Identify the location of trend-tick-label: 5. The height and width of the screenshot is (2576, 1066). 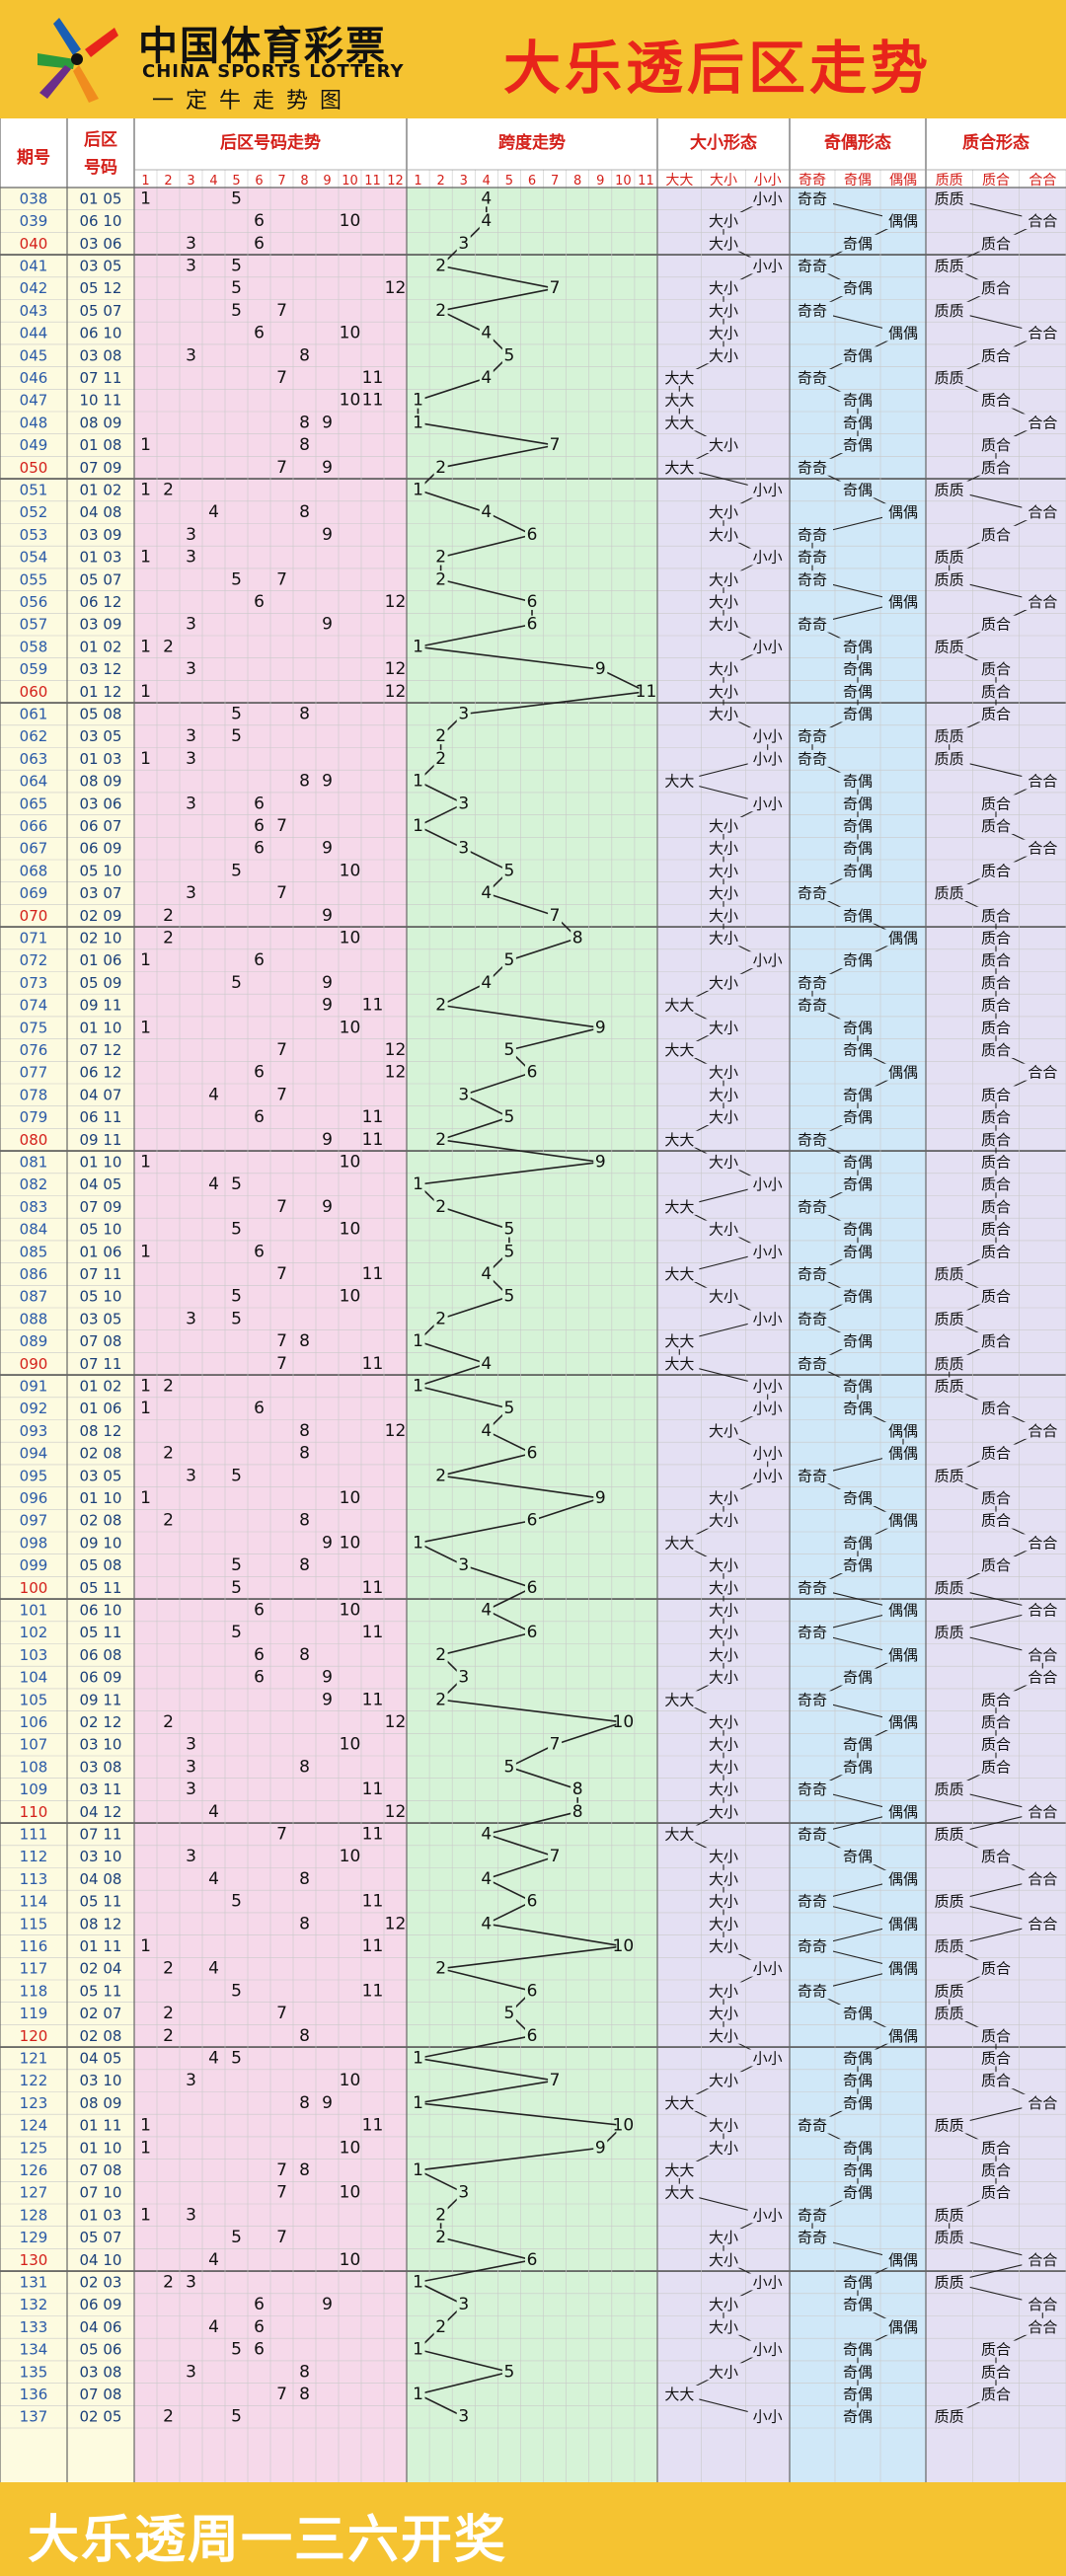
(236, 181).